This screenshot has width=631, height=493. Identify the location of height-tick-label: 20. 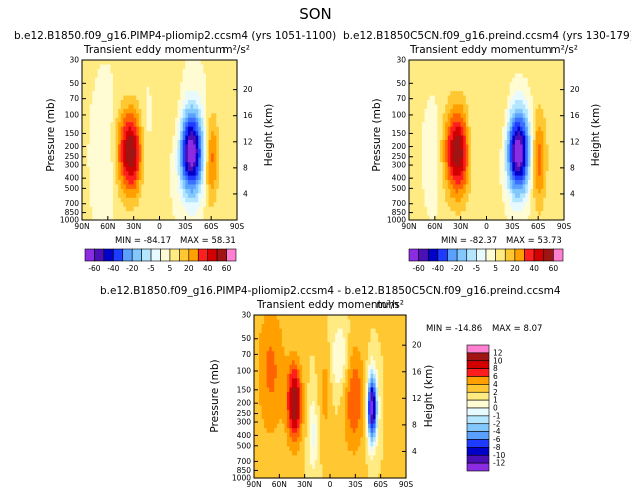
(248, 89).